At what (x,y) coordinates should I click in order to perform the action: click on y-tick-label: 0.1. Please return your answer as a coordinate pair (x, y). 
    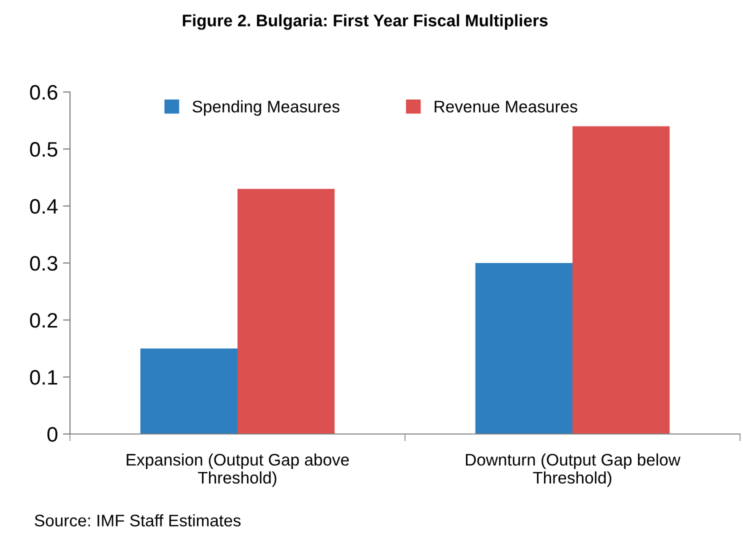
    Looking at the image, I should click on (44, 377).